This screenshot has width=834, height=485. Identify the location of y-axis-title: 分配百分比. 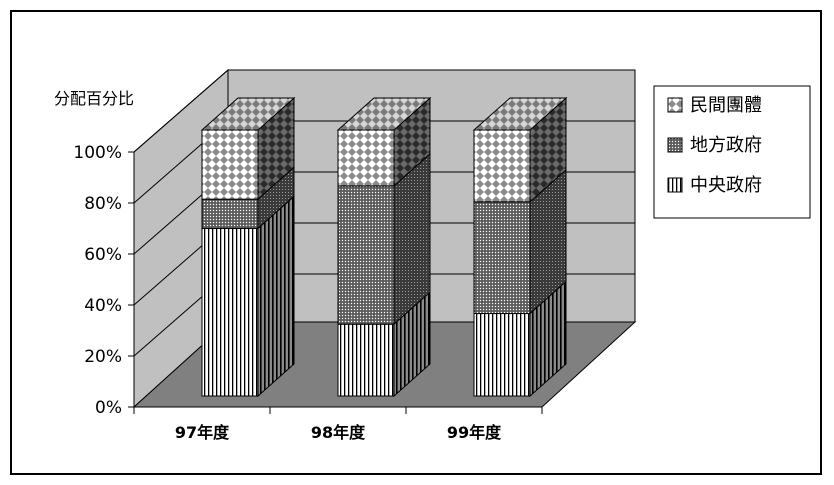
(94, 98).